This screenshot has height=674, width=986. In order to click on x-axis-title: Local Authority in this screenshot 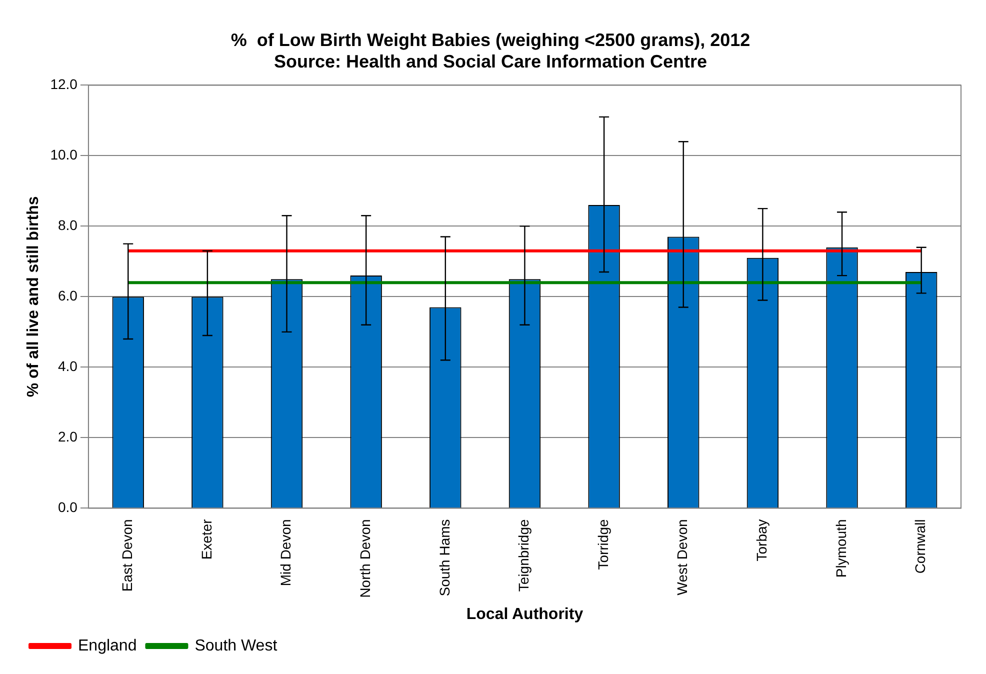, I will do `click(525, 614)`.